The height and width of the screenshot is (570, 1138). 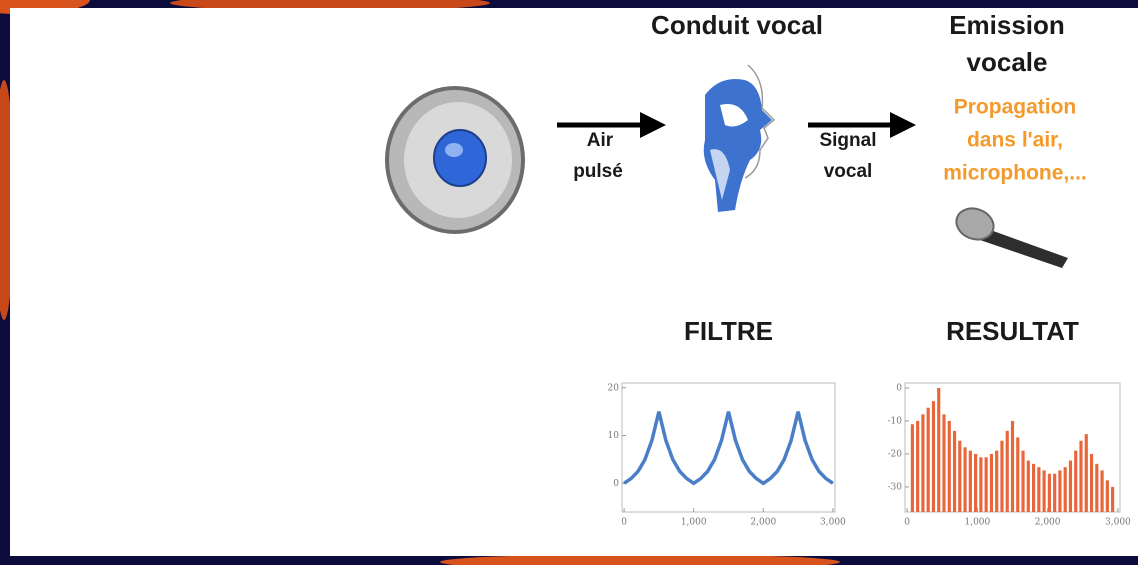 What do you see at coordinates (1012, 331) in the screenshot?
I see `chart-title: RESULTAT` at bounding box center [1012, 331].